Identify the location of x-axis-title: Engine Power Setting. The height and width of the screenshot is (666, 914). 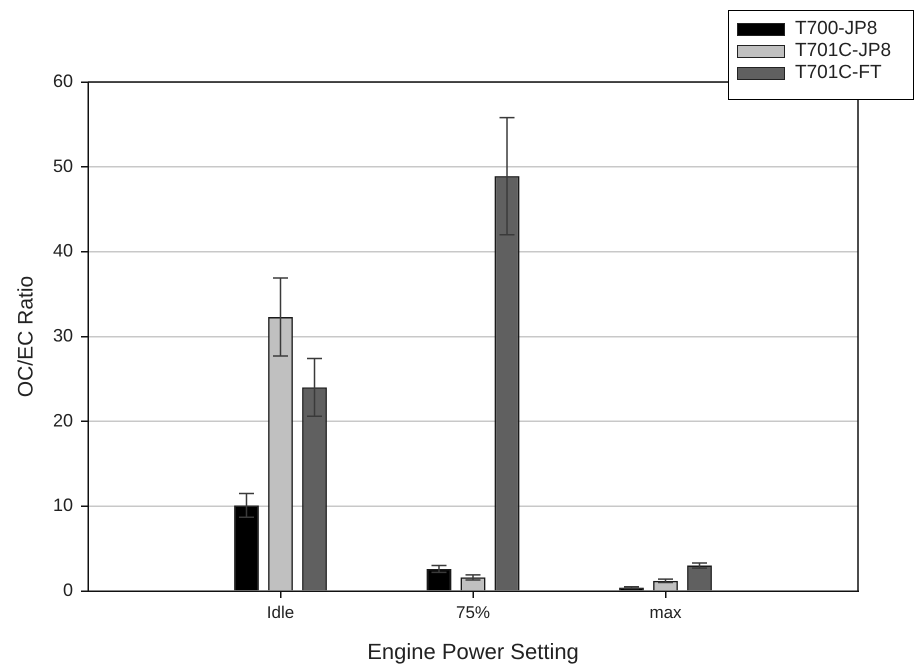
(473, 651).